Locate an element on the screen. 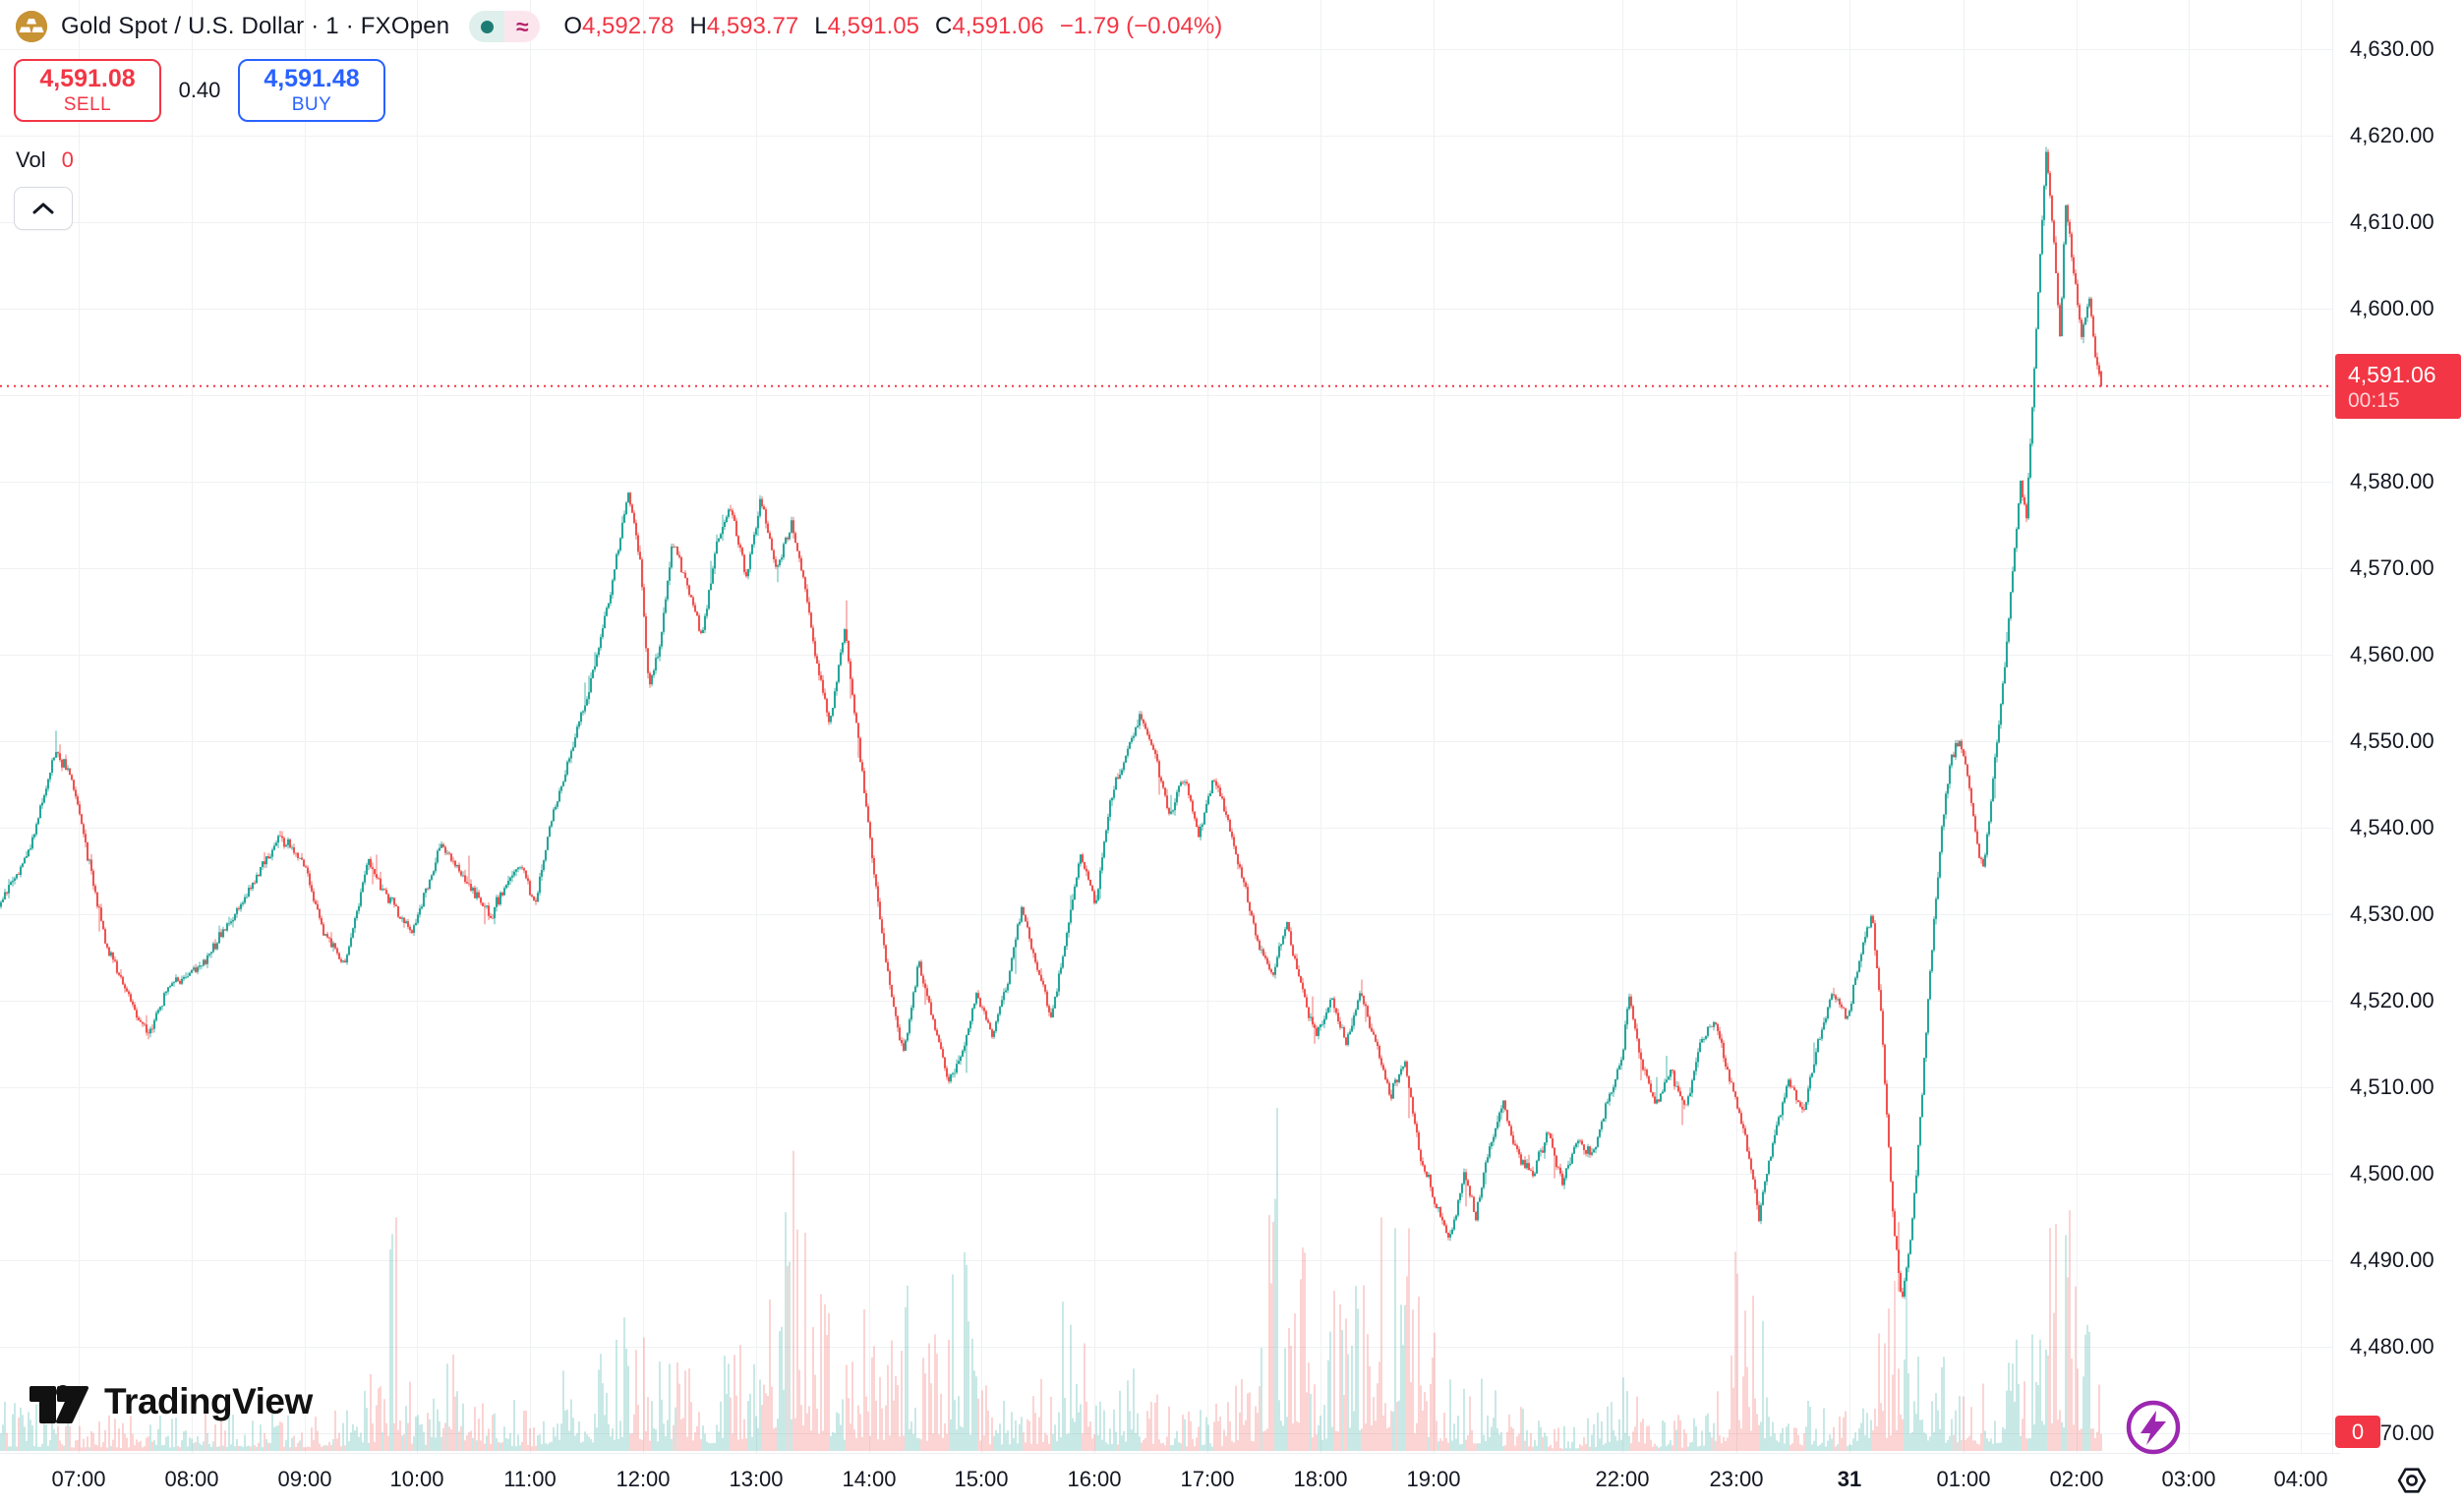  price-tick-label: 4,580.00 is located at coordinates (2392, 481).